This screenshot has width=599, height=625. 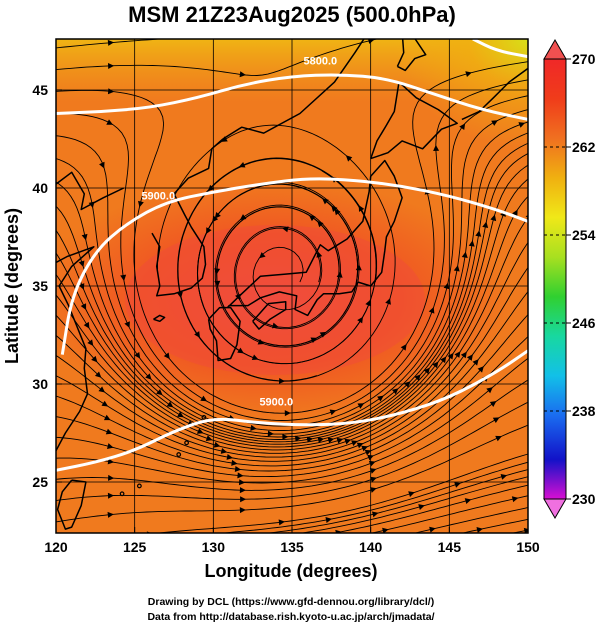 What do you see at coordinates (584, 147) in the screenshot?
I see `colorbar-tick-label: 262` at bounding box center [584, 147].